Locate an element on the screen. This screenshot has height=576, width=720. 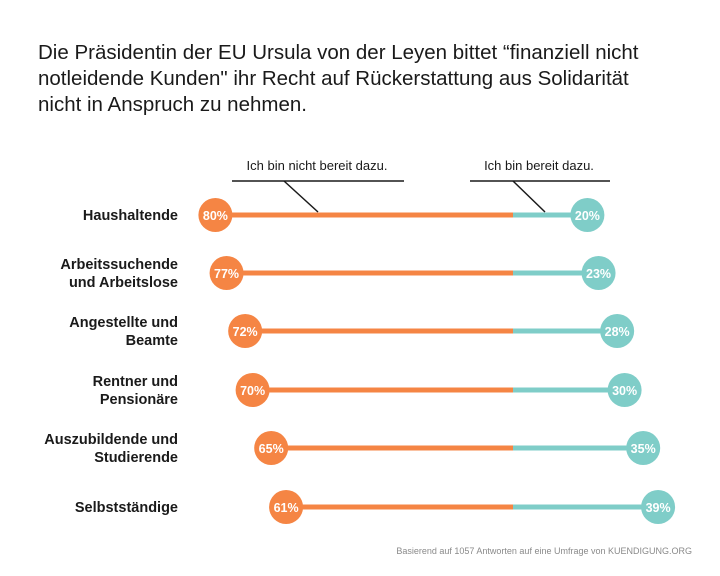
data-label-ready: 35% is located at coordinates (643, 449).